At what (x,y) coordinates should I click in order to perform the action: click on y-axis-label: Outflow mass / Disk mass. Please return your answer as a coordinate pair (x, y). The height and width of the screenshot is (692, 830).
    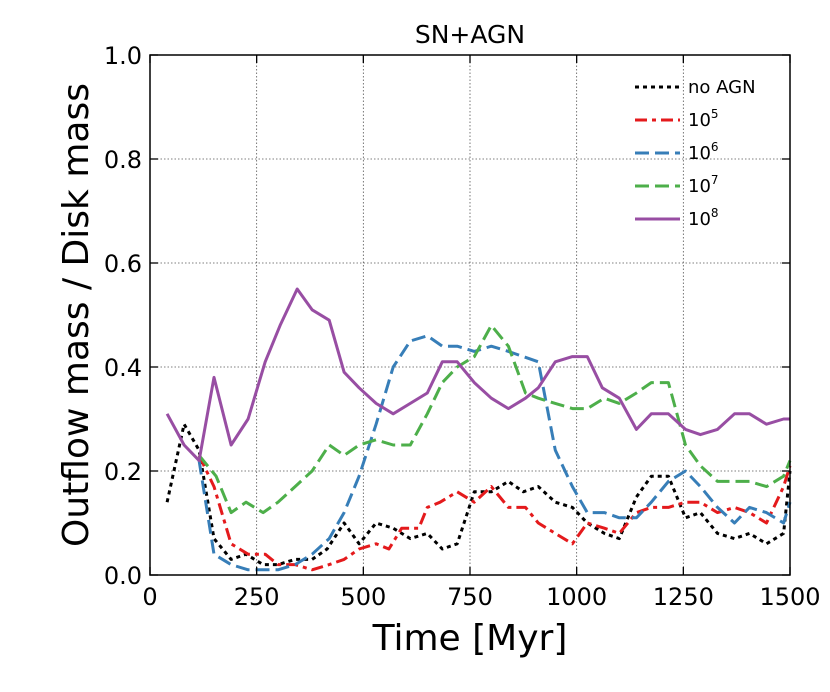
    Looking at the image, I should click on (76, 315).